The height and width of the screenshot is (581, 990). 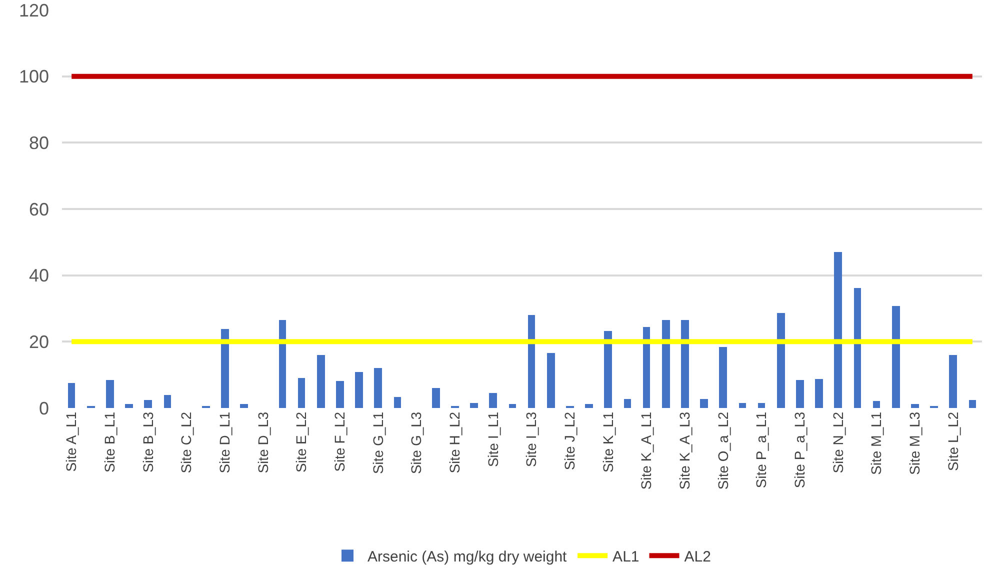 What do you see at coordinates (109, 442) in the screenshot?
I see `x-tick-label: Site B_L1` at bounding box center [109, 442].